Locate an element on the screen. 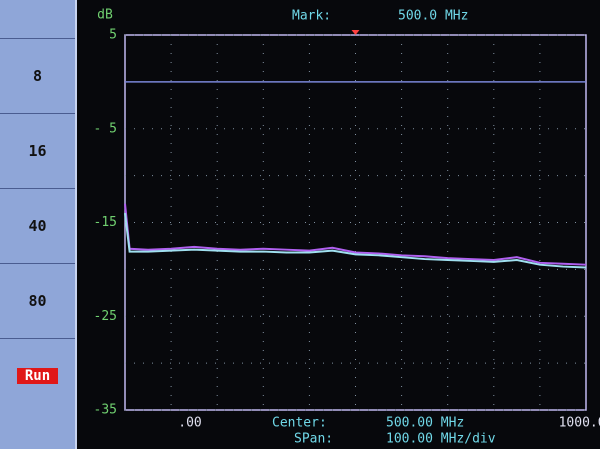 The image size is (600, 449). y-tick-label: - 5 is located at coordinates (105, 128).